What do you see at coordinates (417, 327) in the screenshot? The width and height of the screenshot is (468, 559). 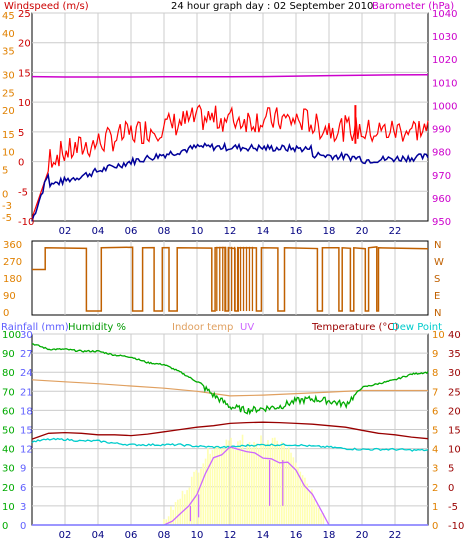 I see `legend-dew-point: Dew Point` at bounding box center [417, 327].